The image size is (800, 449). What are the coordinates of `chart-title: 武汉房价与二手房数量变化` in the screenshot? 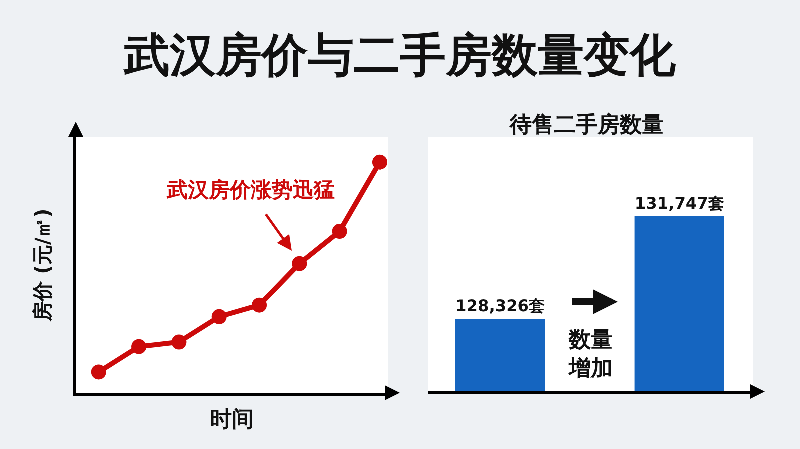 It's located at (400, 55).